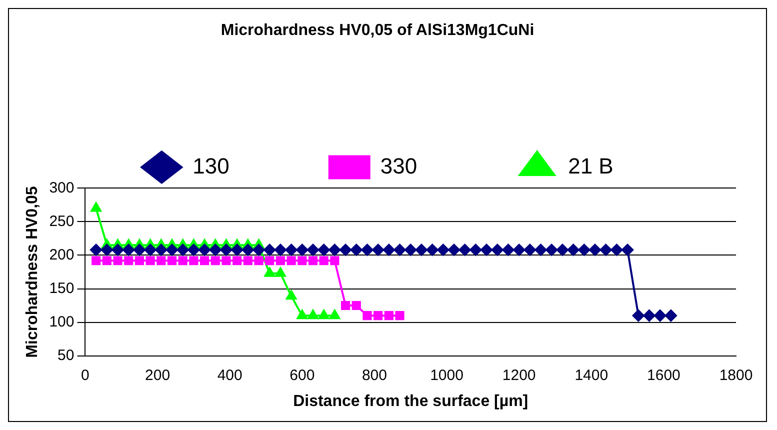 The image size is (777, 430). What do you see at coordinates (399, 165) in the screenshot?
I see `legend-label: 330` at bounding box center [399, 165].